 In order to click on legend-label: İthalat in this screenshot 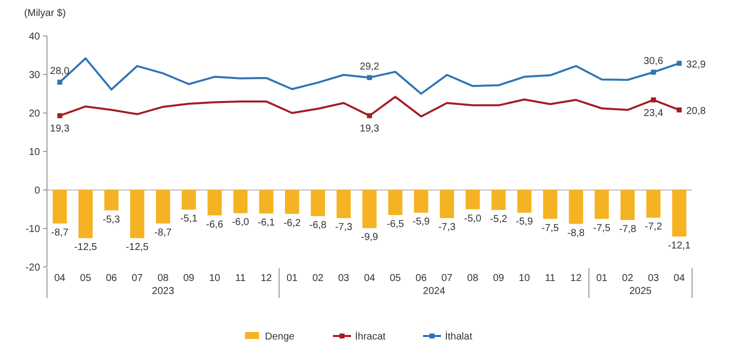, I will do `click(458, 336)`.